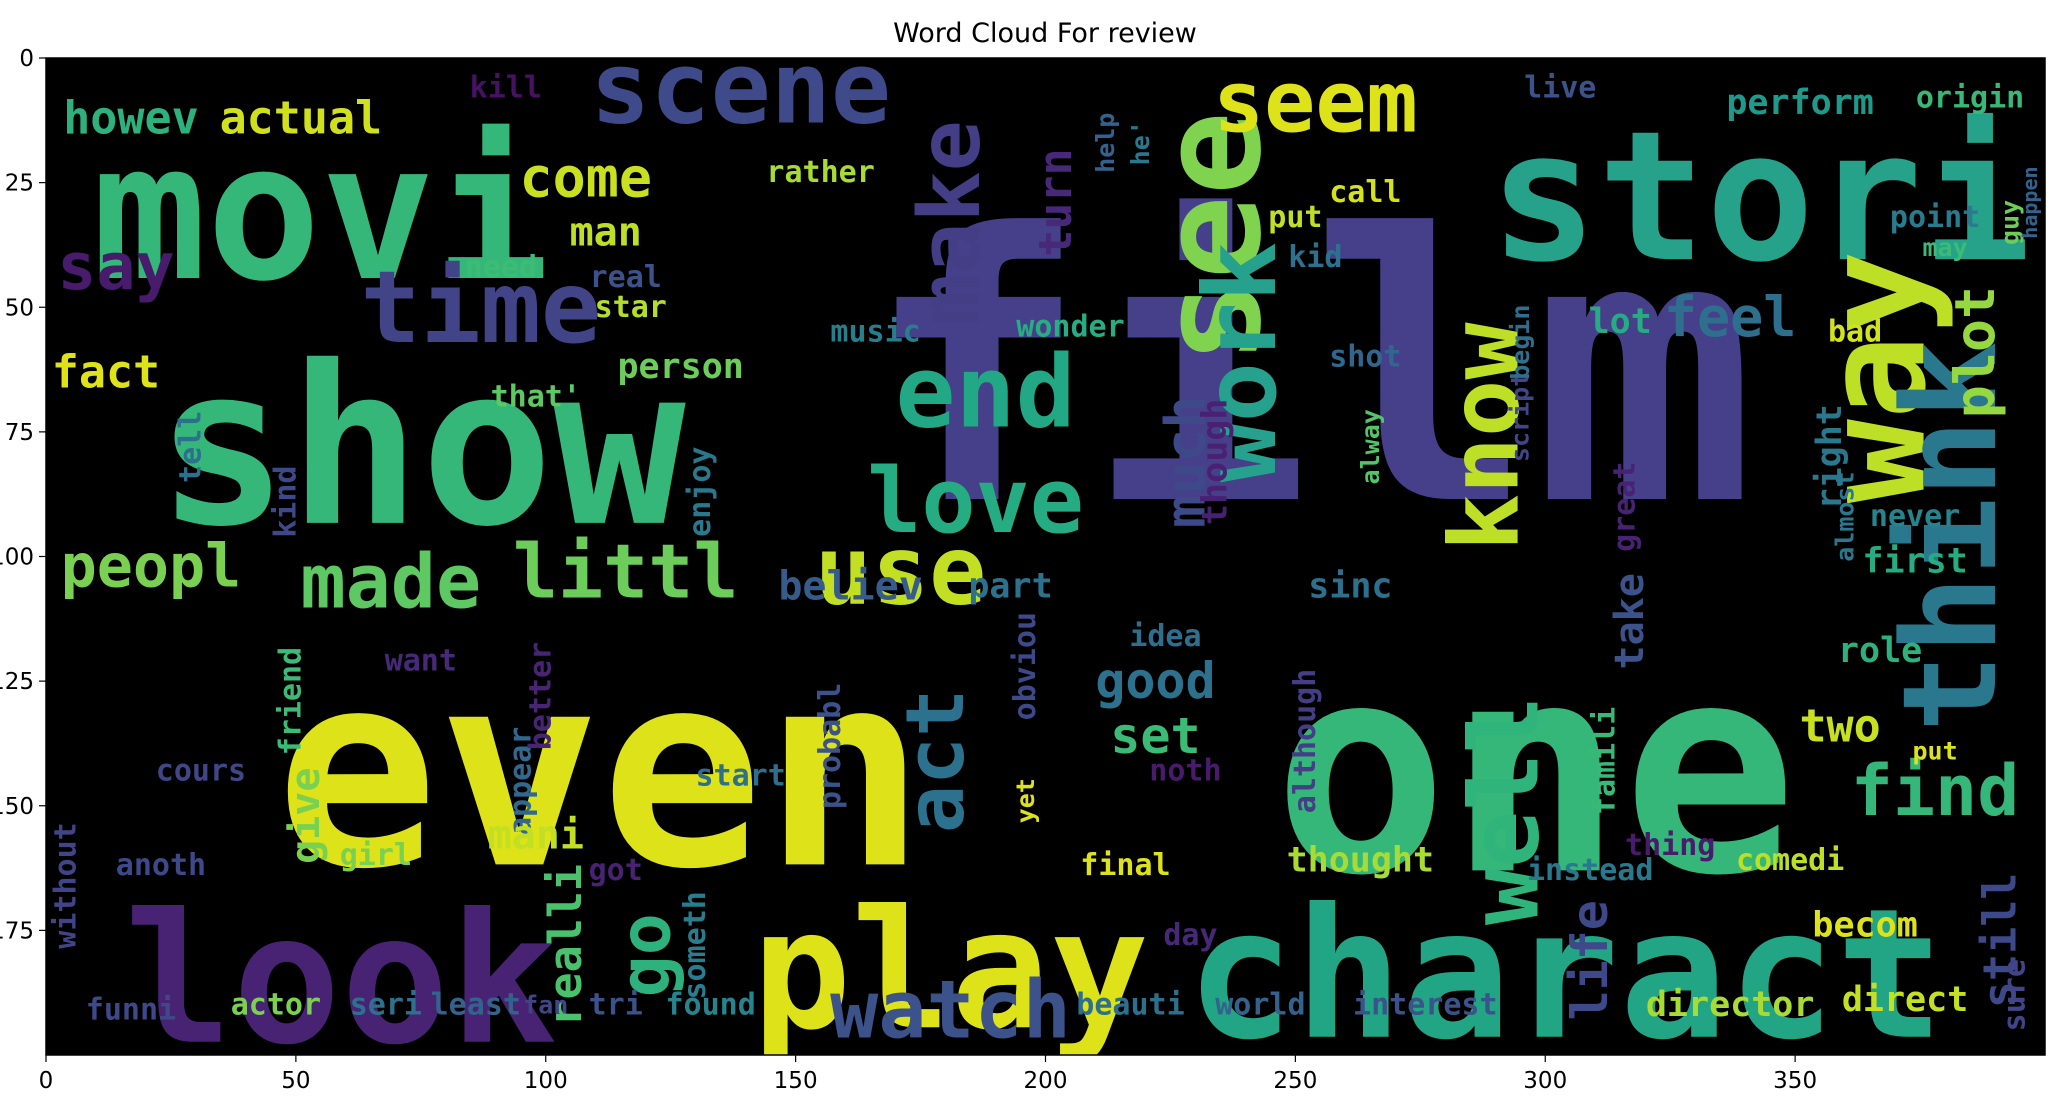  What do you see at coordinates (1185, 770) in the screenshot?
I see `word-noth: noth` at bounding box center [1185, 770].